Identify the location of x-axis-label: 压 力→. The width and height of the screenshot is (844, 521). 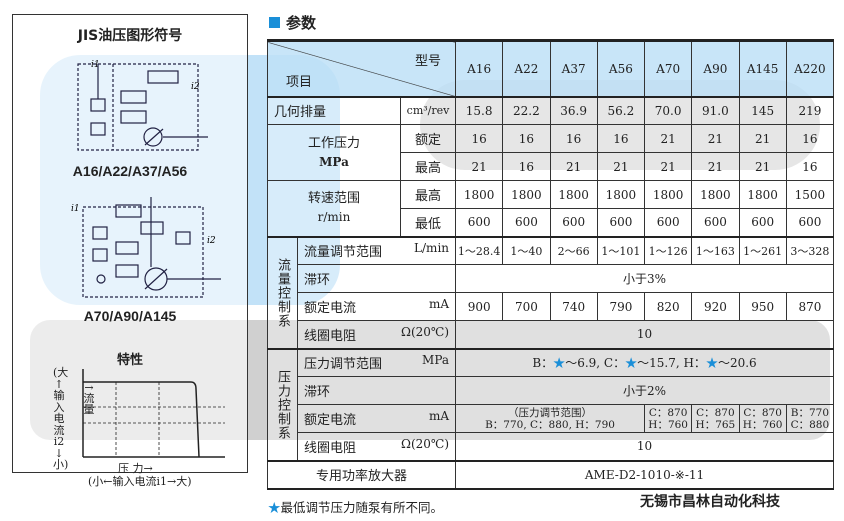
(135, 468).